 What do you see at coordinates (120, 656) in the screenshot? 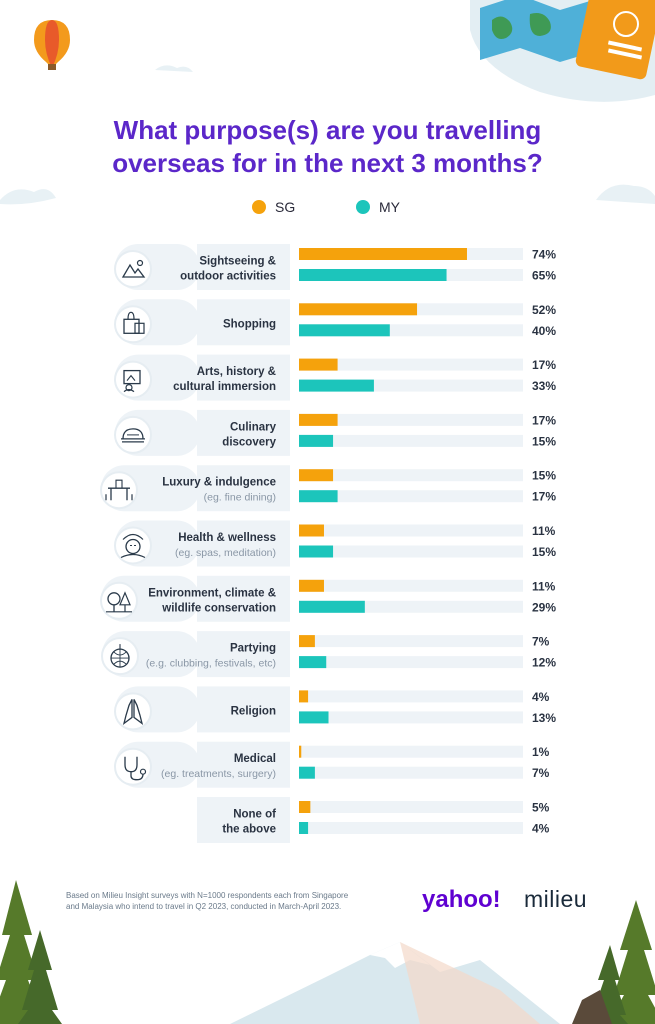
I see `disco-ball-icon` at bounding box center [120, 656].